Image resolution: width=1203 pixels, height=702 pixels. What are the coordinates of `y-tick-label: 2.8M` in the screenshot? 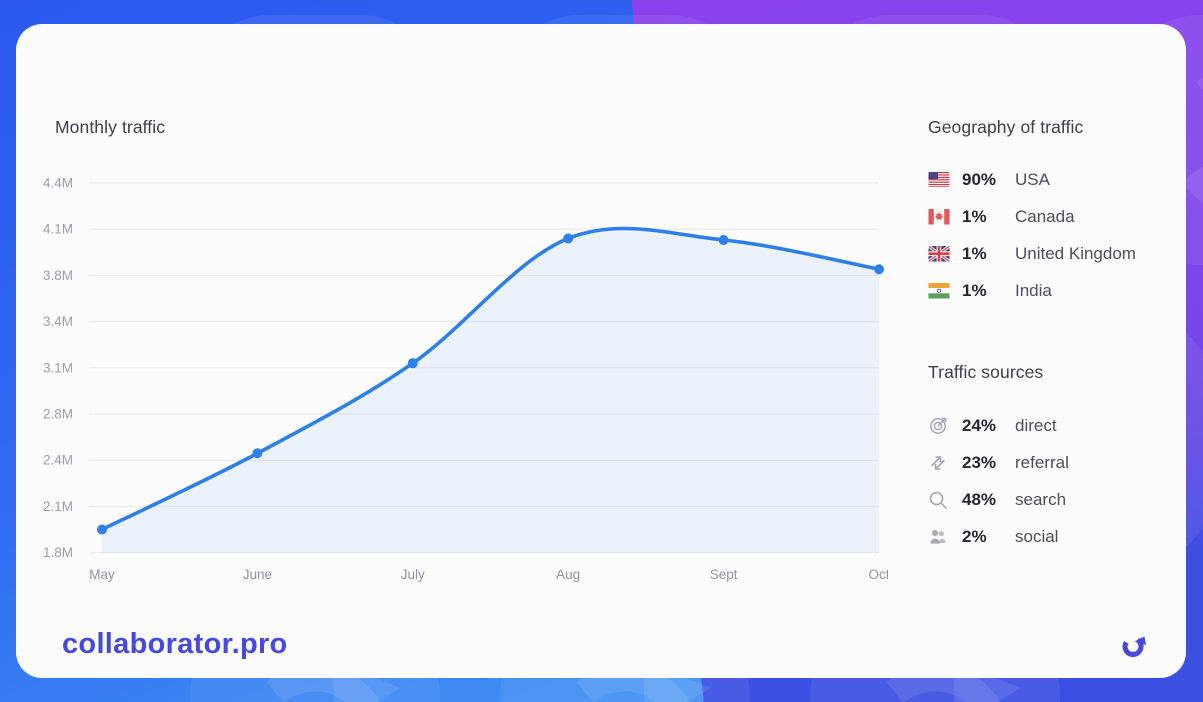 It's located at (58, 414).